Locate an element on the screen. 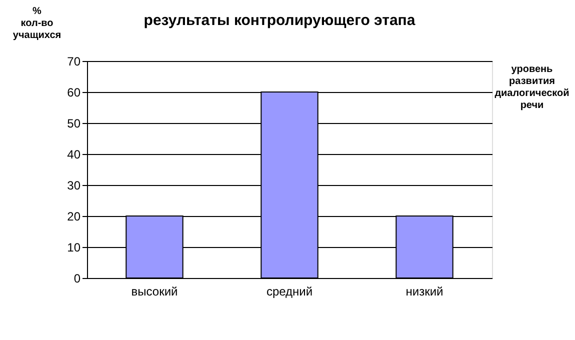  y-tick-label: 20 is located at coordinates (74, 217).